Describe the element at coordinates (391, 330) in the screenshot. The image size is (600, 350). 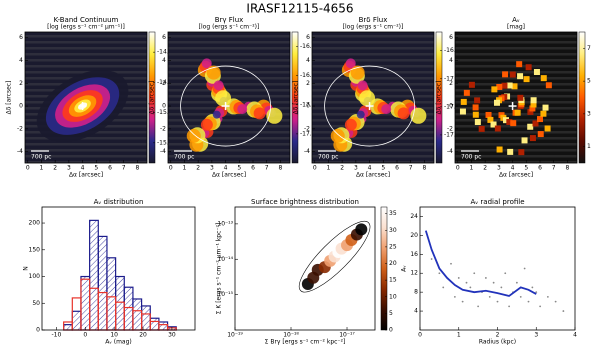
I see `colorbar-tick-label: 0` at that location.